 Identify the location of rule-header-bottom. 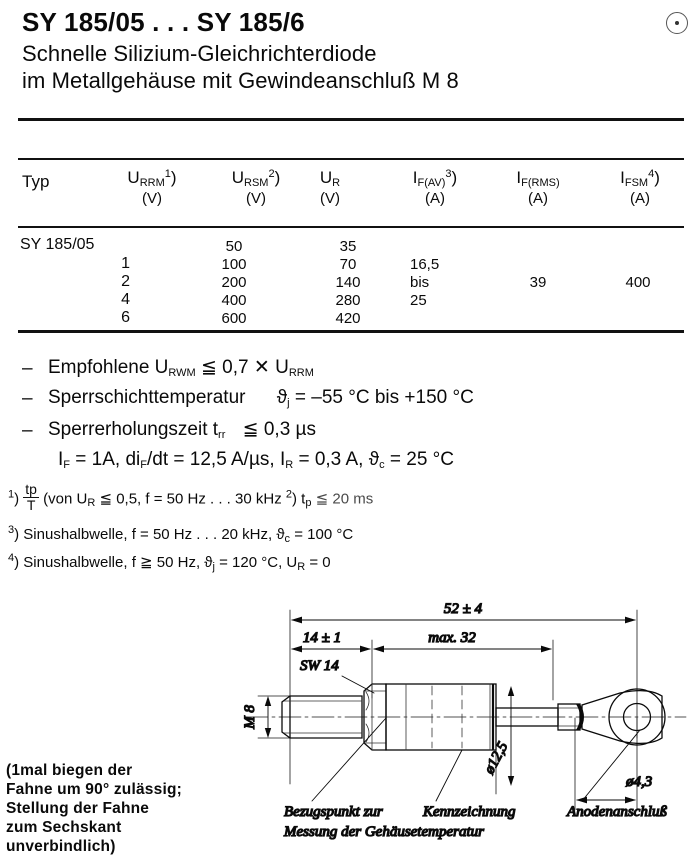
(351, 227).